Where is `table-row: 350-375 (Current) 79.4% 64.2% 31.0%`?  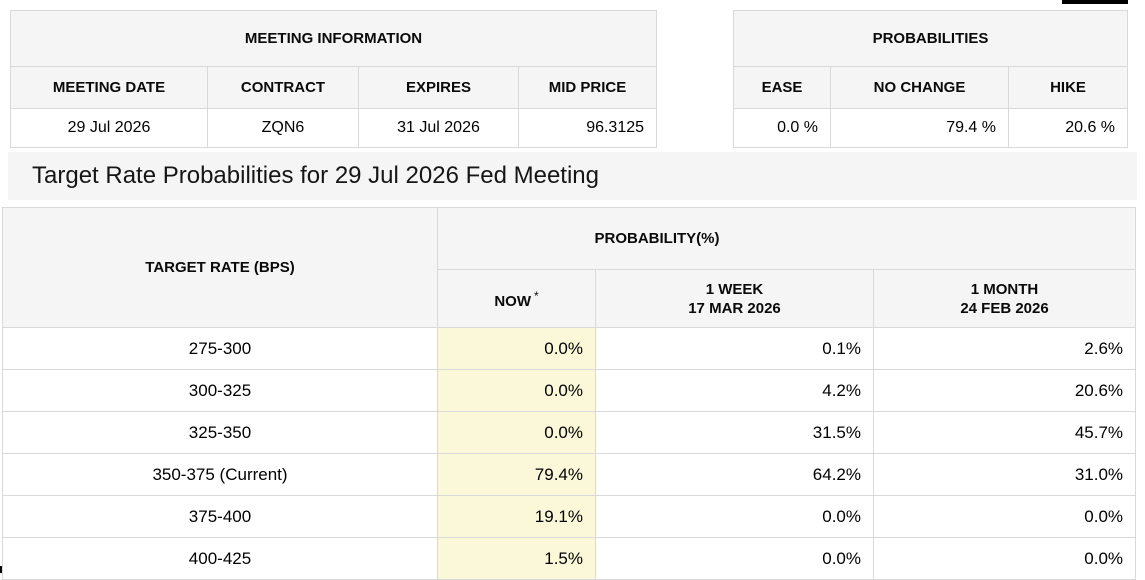
table-row: 350-375 (Current) 79.4% 64.2% 31.0% is located at coordinates (569, 474).